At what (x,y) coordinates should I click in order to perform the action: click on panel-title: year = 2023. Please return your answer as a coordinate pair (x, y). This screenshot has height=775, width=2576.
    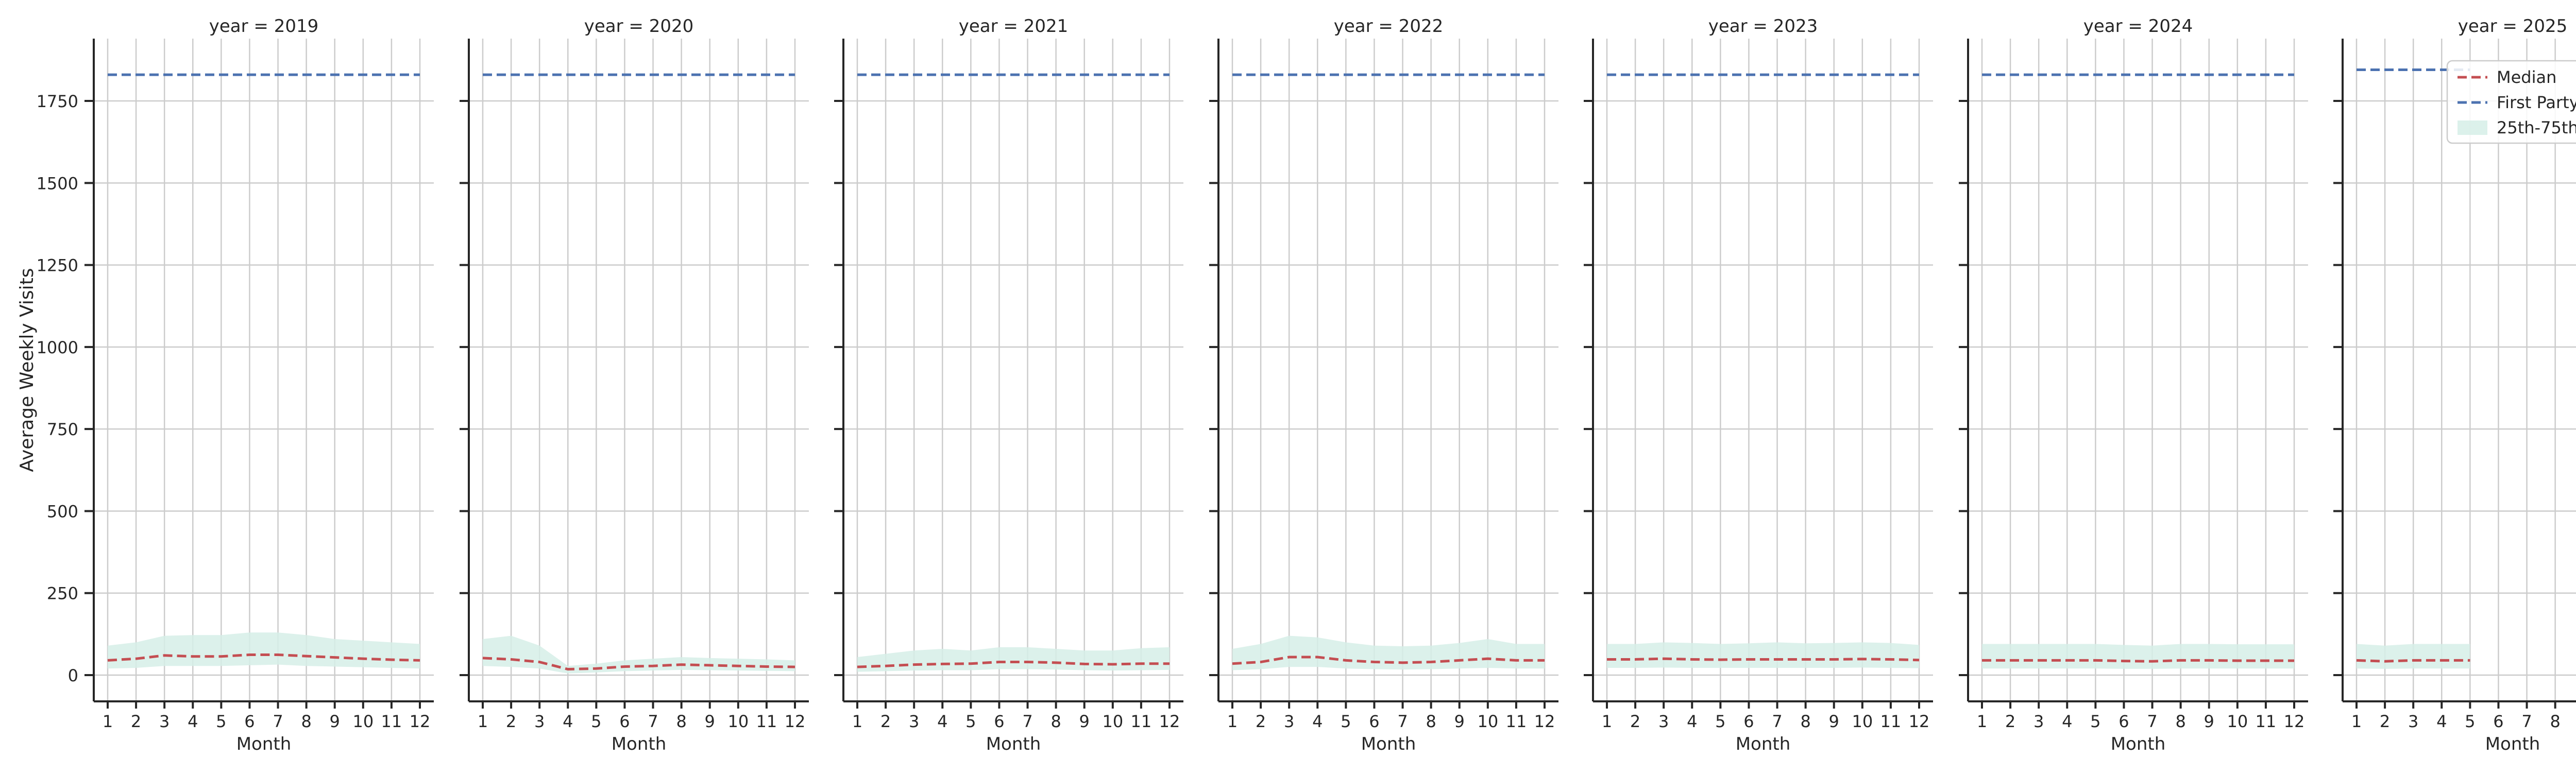
    Looking at the image, I should click on (1763, 27).